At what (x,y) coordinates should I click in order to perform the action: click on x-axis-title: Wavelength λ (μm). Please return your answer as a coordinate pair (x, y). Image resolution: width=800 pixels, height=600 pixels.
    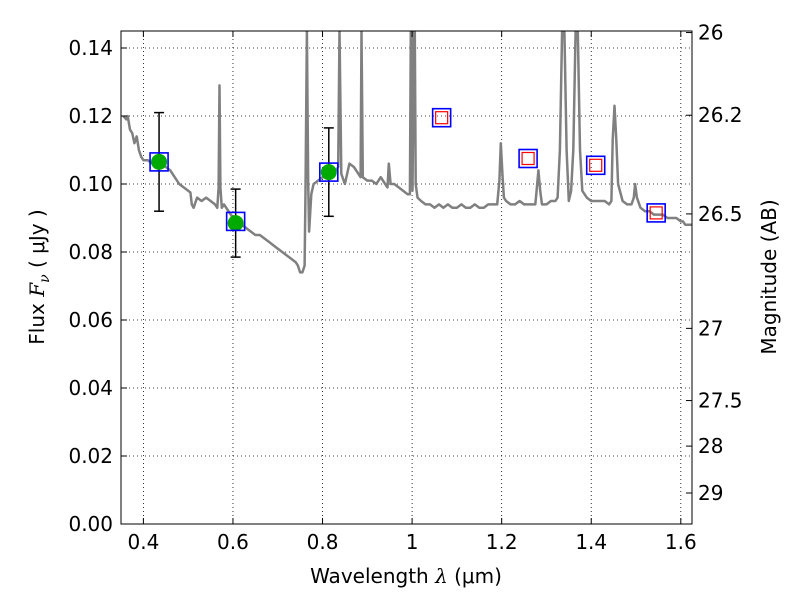
    Looking at the image, I should click on (406, 576).